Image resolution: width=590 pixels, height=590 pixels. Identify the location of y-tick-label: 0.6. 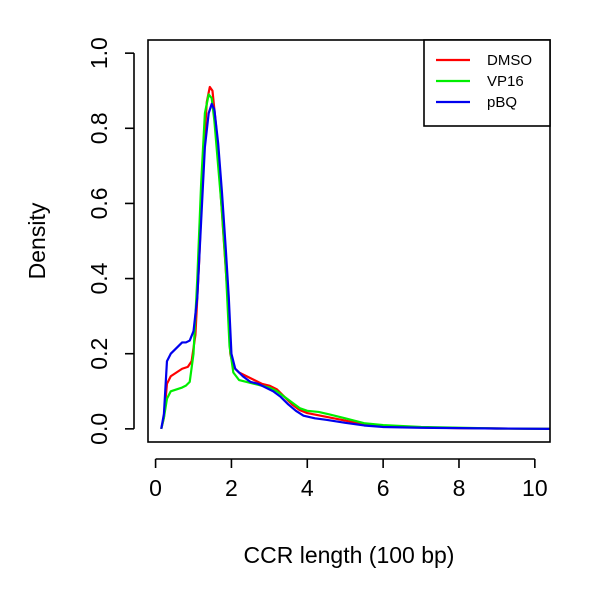
(99, 203).